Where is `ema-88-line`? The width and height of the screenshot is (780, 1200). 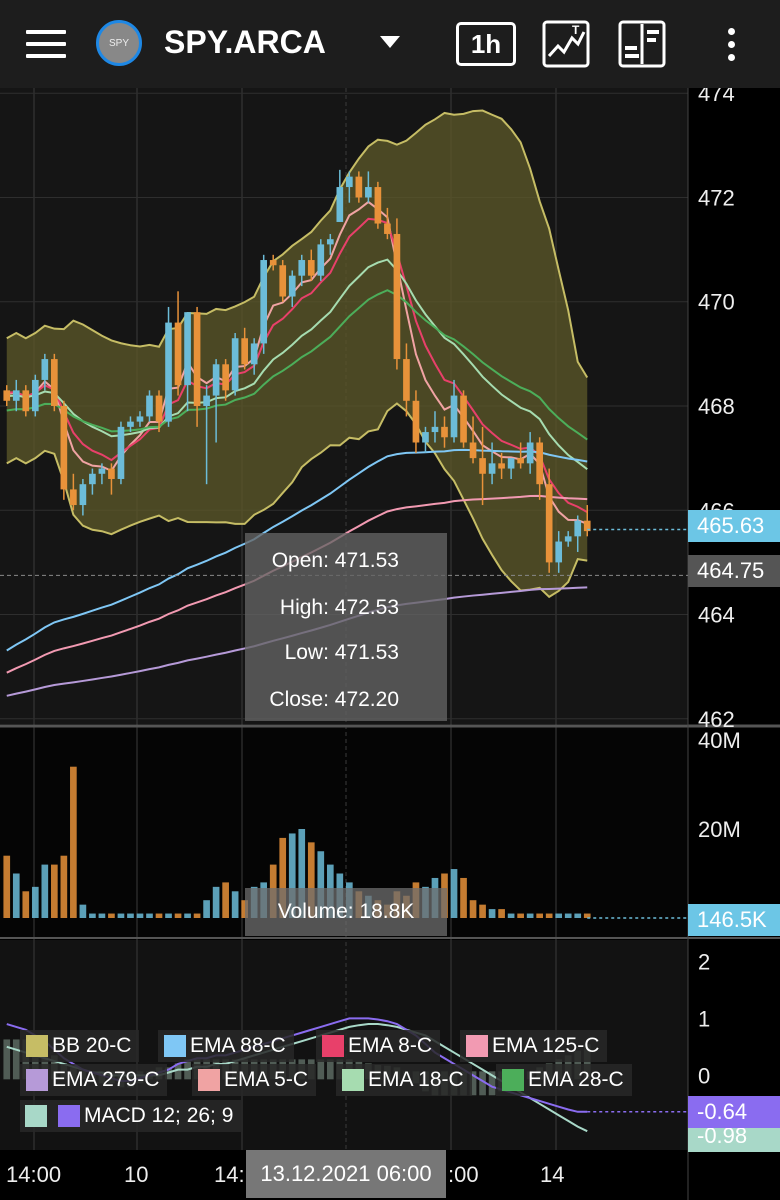 ema-88-line is located at coordinates (297, 550).